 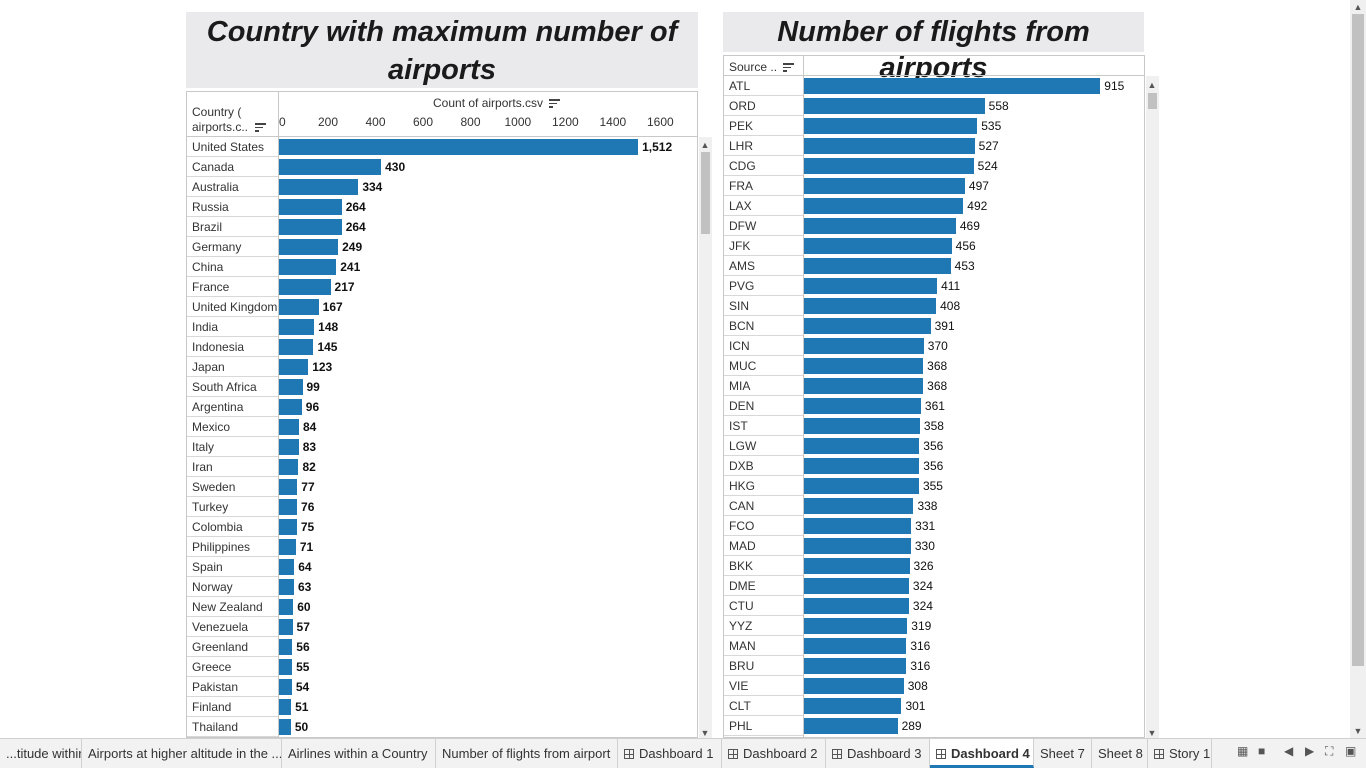 I want to click on airport-label: MAD, so click(x=763, y=546).